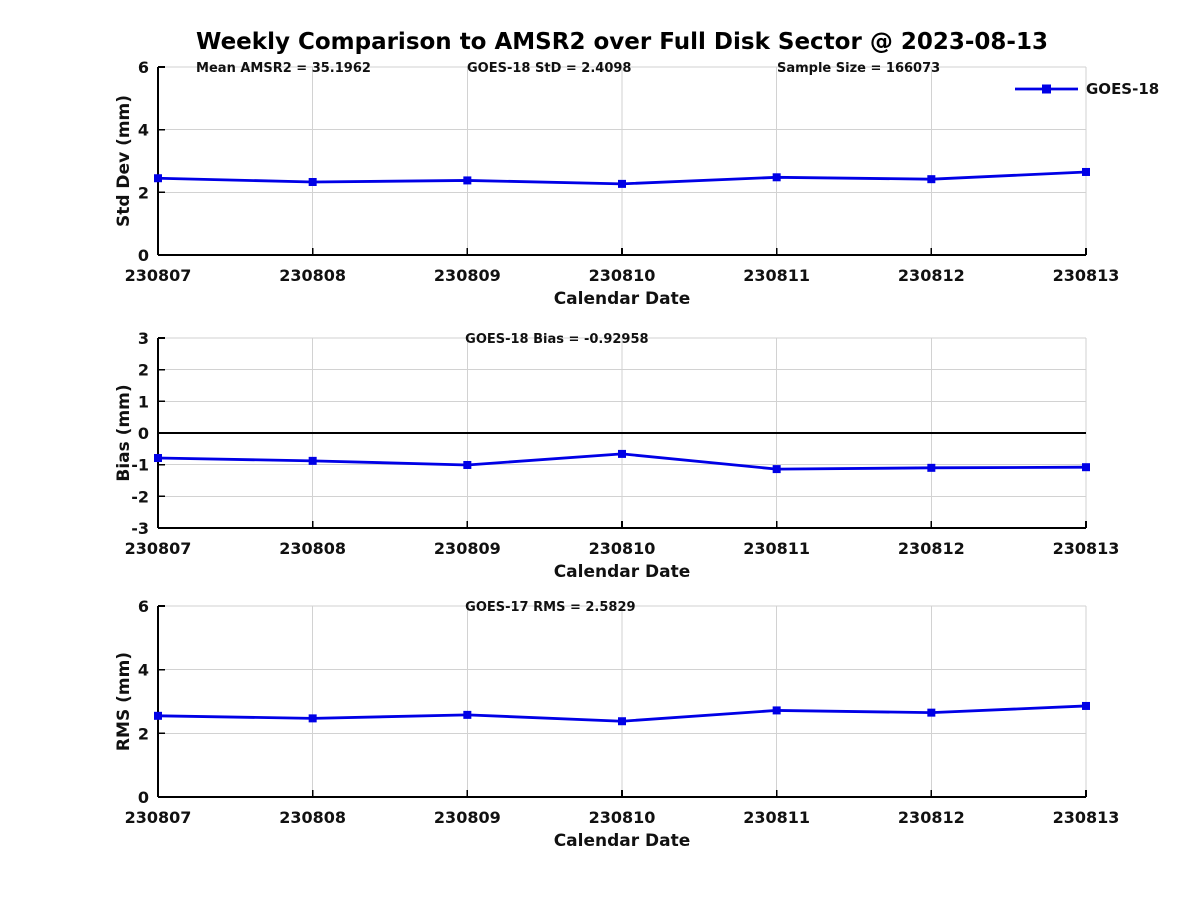 This screenshot has height=900, width=1200. Describe the element at coordinates (858, 68) in the screenshot. I see `annotation: Sample Size = 166073` at that location.